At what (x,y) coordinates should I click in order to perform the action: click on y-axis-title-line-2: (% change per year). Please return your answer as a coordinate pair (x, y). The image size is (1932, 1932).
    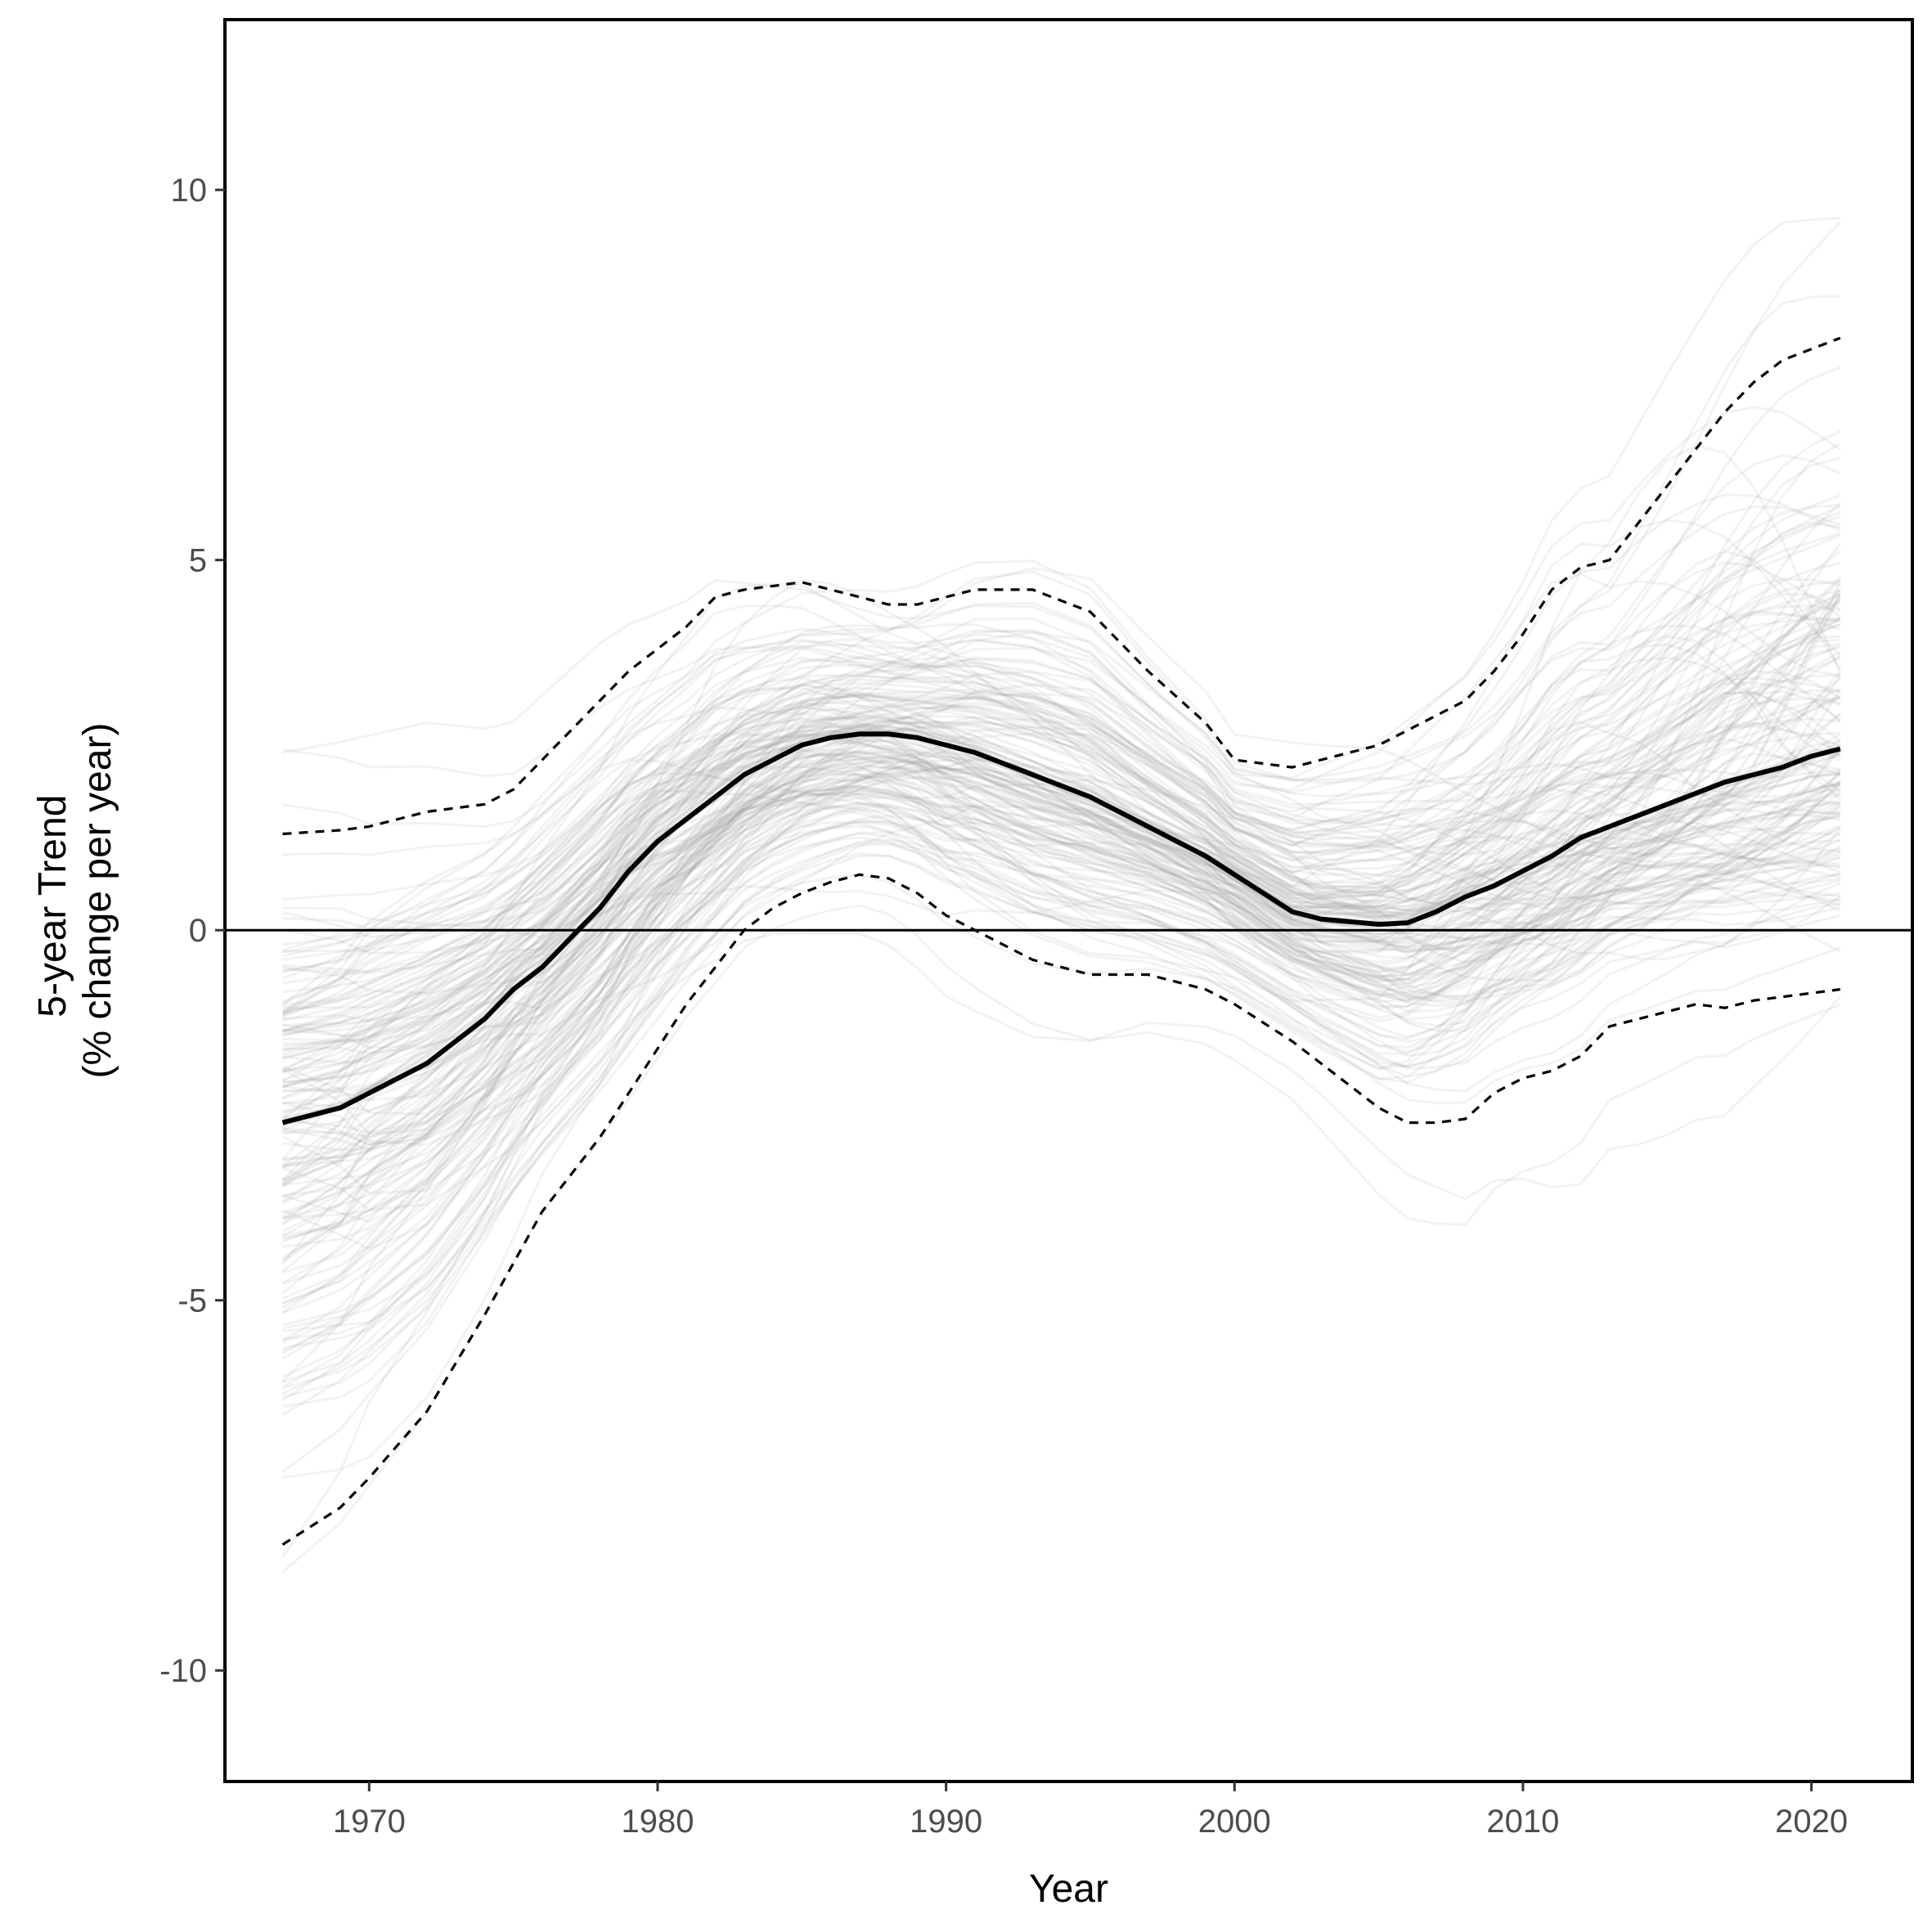
    Looking at the image, I should click on (97, 901).